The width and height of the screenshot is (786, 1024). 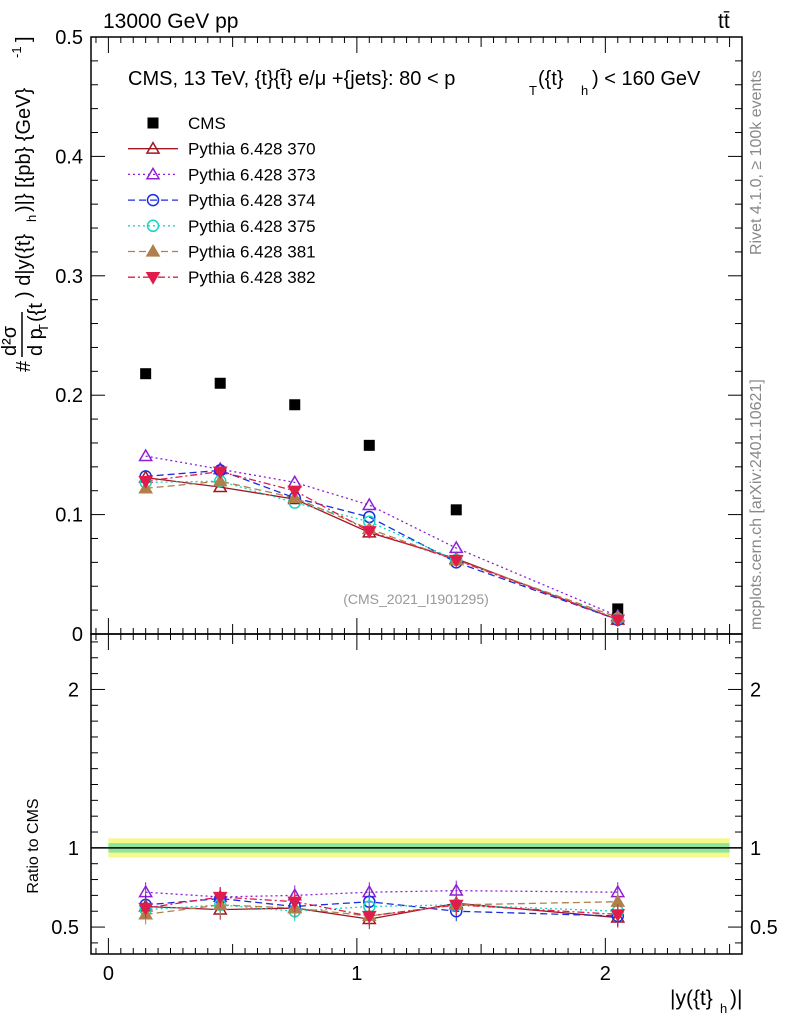 I want to click on title-main: CMS, 13 TeV, {t}{t̄} e/μ +{jets}: 80 < p, so click(x=291, y=79).